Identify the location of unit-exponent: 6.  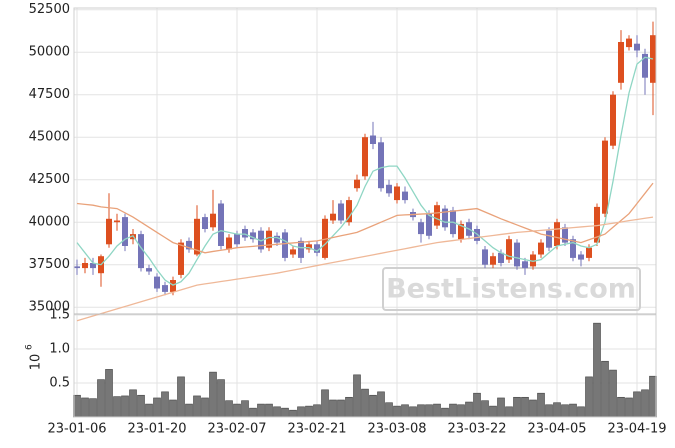
(30, 347).